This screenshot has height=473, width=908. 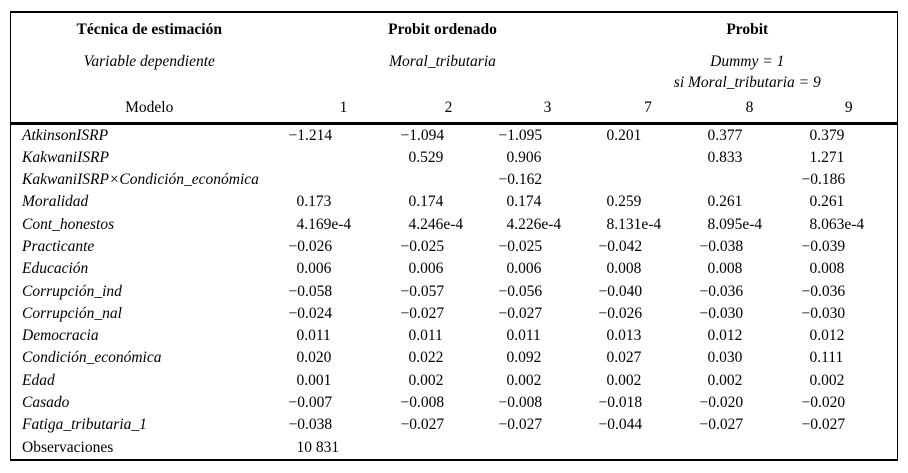 What do you see at coordinates (149, 61) in the screenshot?
I see `dependent-variable-header: Variable dependiente` at bounding box center [149, 61].